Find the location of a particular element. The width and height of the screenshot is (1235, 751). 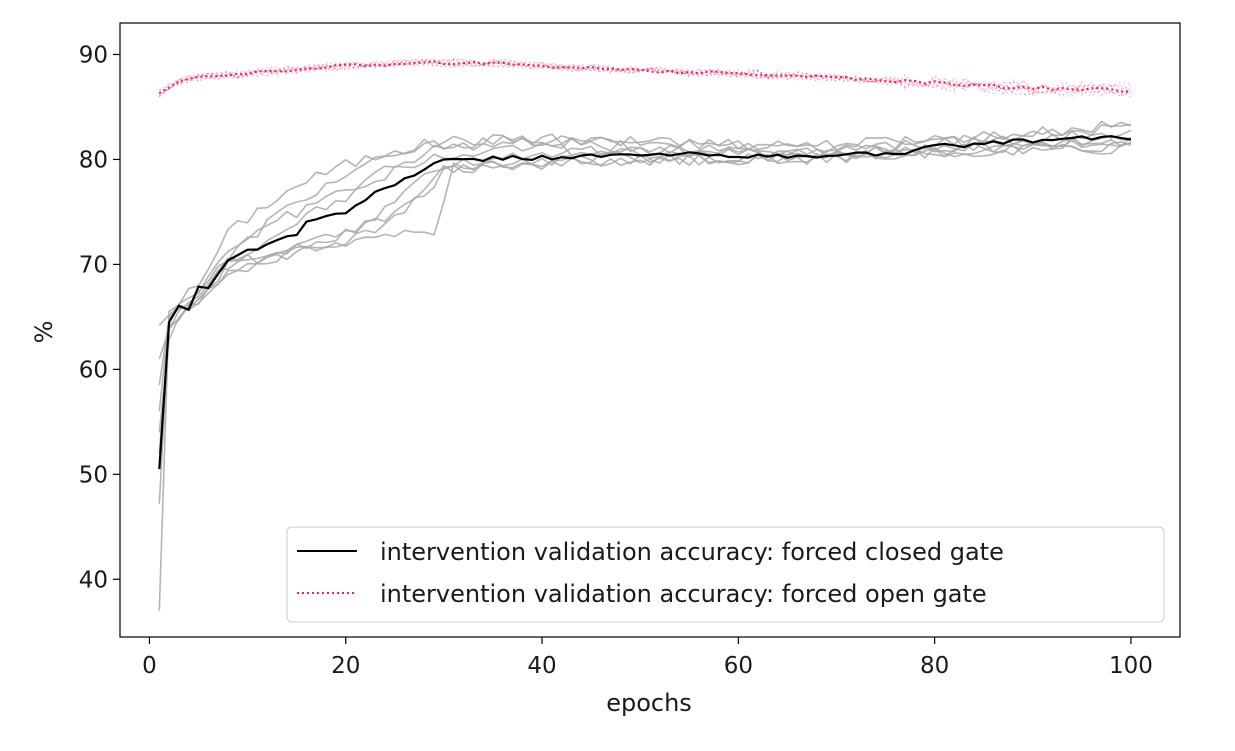

y-tick-label: 80 is located at coordinates (93, 160).